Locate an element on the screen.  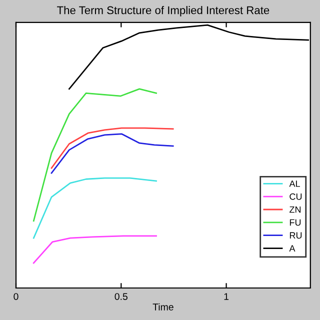
legend-label: A is located at coordinates (292, 248).